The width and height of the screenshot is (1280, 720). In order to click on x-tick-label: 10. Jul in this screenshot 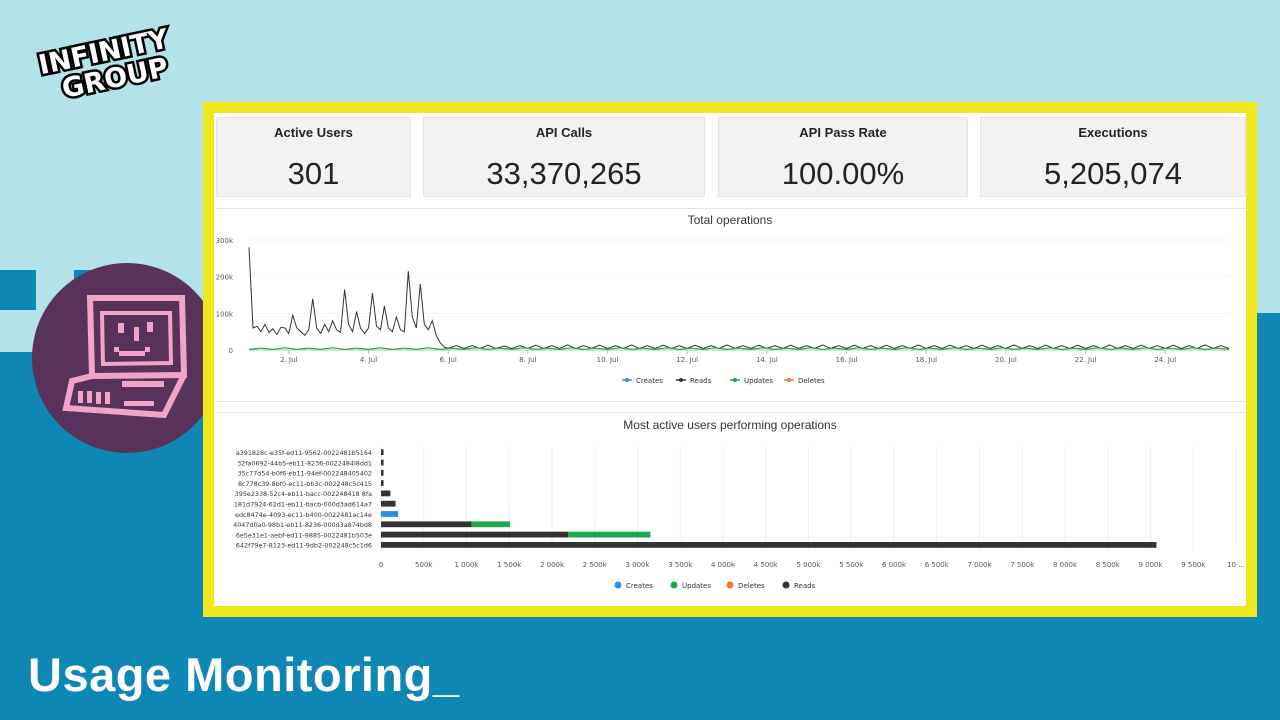, I will do `click(608, 360)`.